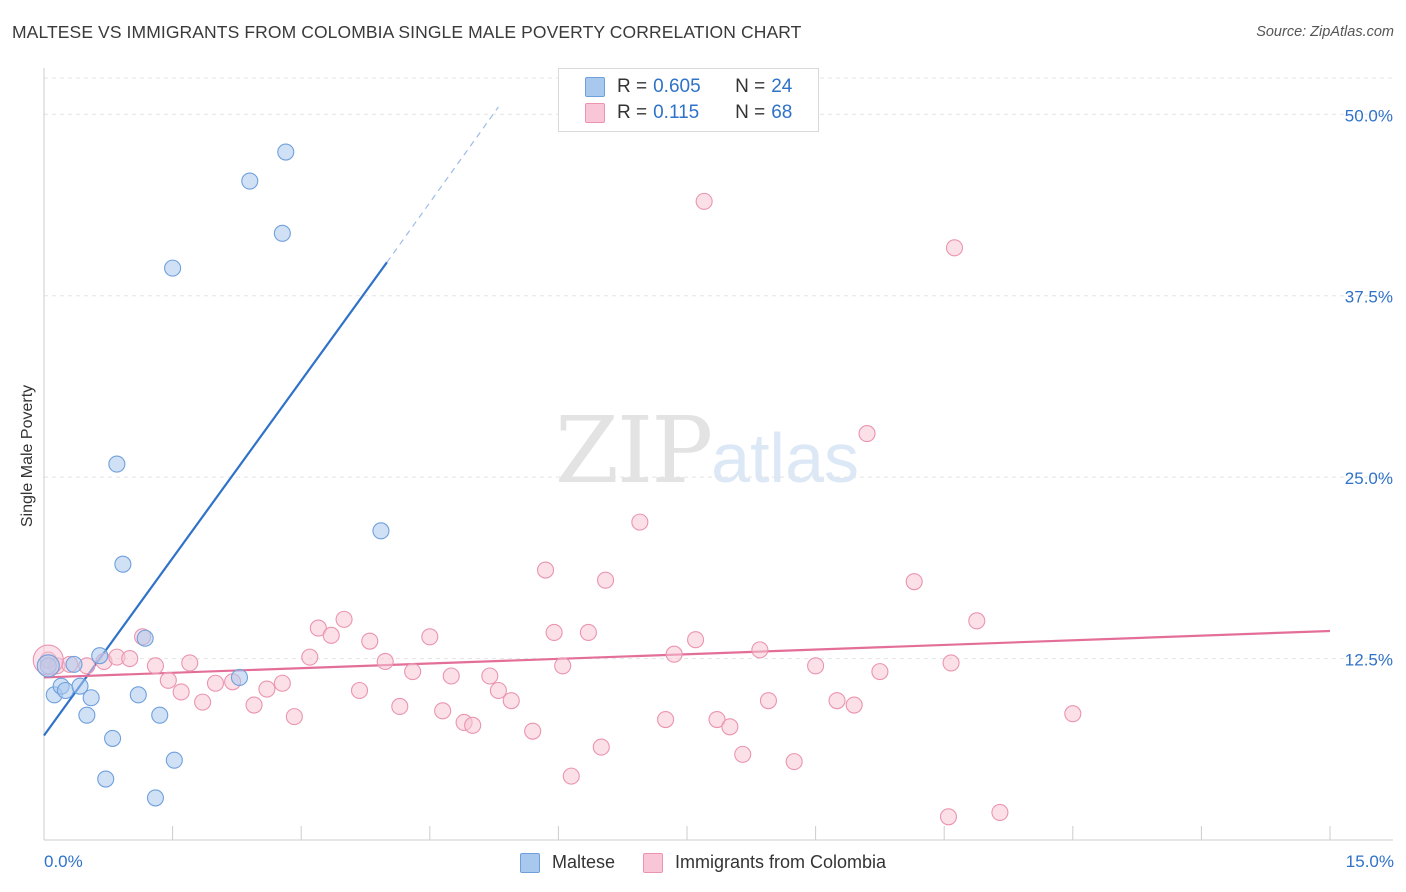 The height and width of the screenshot is (892, 1406). What do you see at coordinates (677, 86) in the screenshot?
I see `legend-r-value: 0.605` at bounding box center [677, 86].